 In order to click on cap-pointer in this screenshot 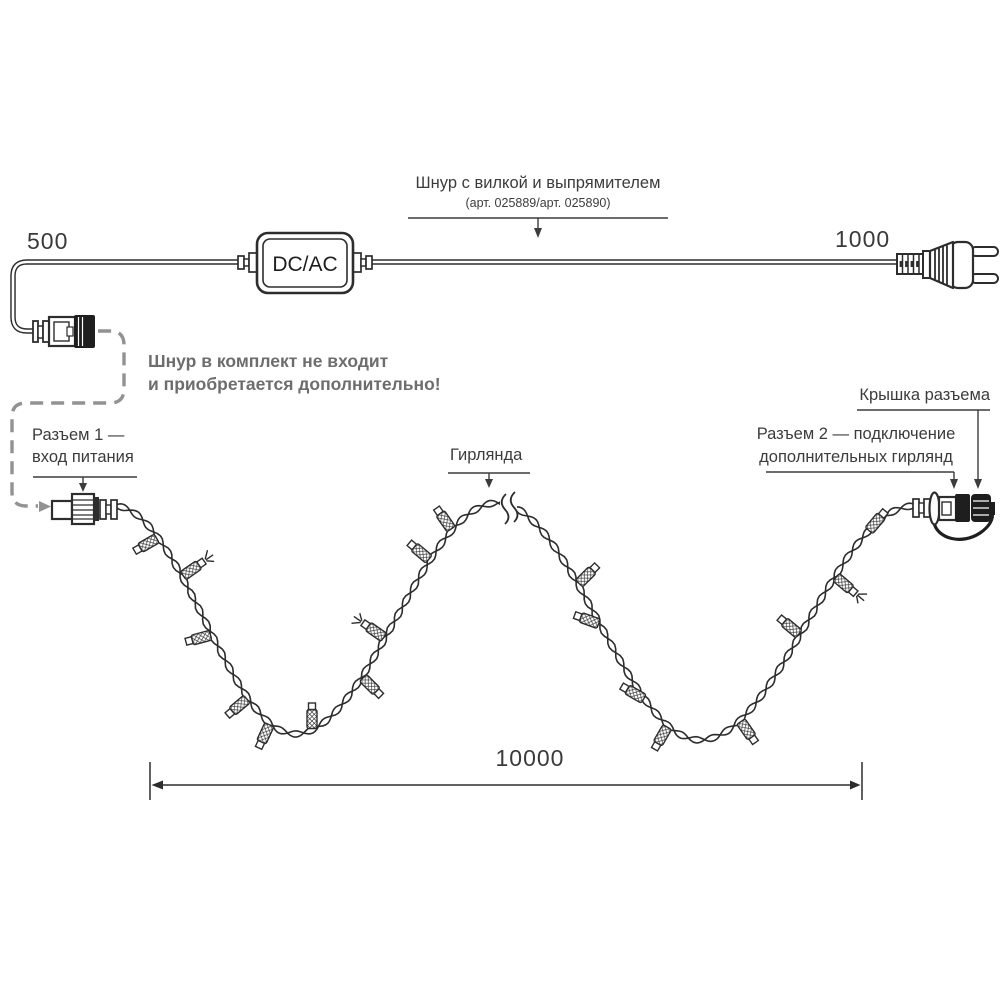, I will do `click(923, 449)`.